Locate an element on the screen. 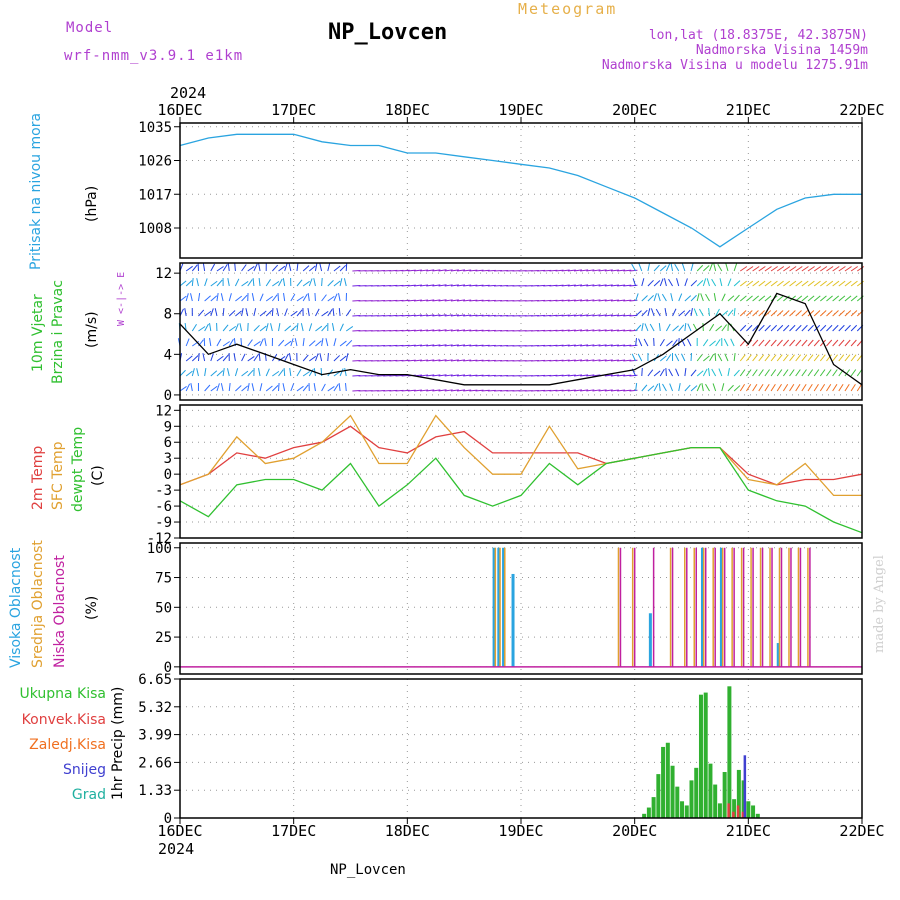 Image resolution: width=900 pixels, height=900 pixels. temp-tick-label: -12 is located at coordinates (159, 539).